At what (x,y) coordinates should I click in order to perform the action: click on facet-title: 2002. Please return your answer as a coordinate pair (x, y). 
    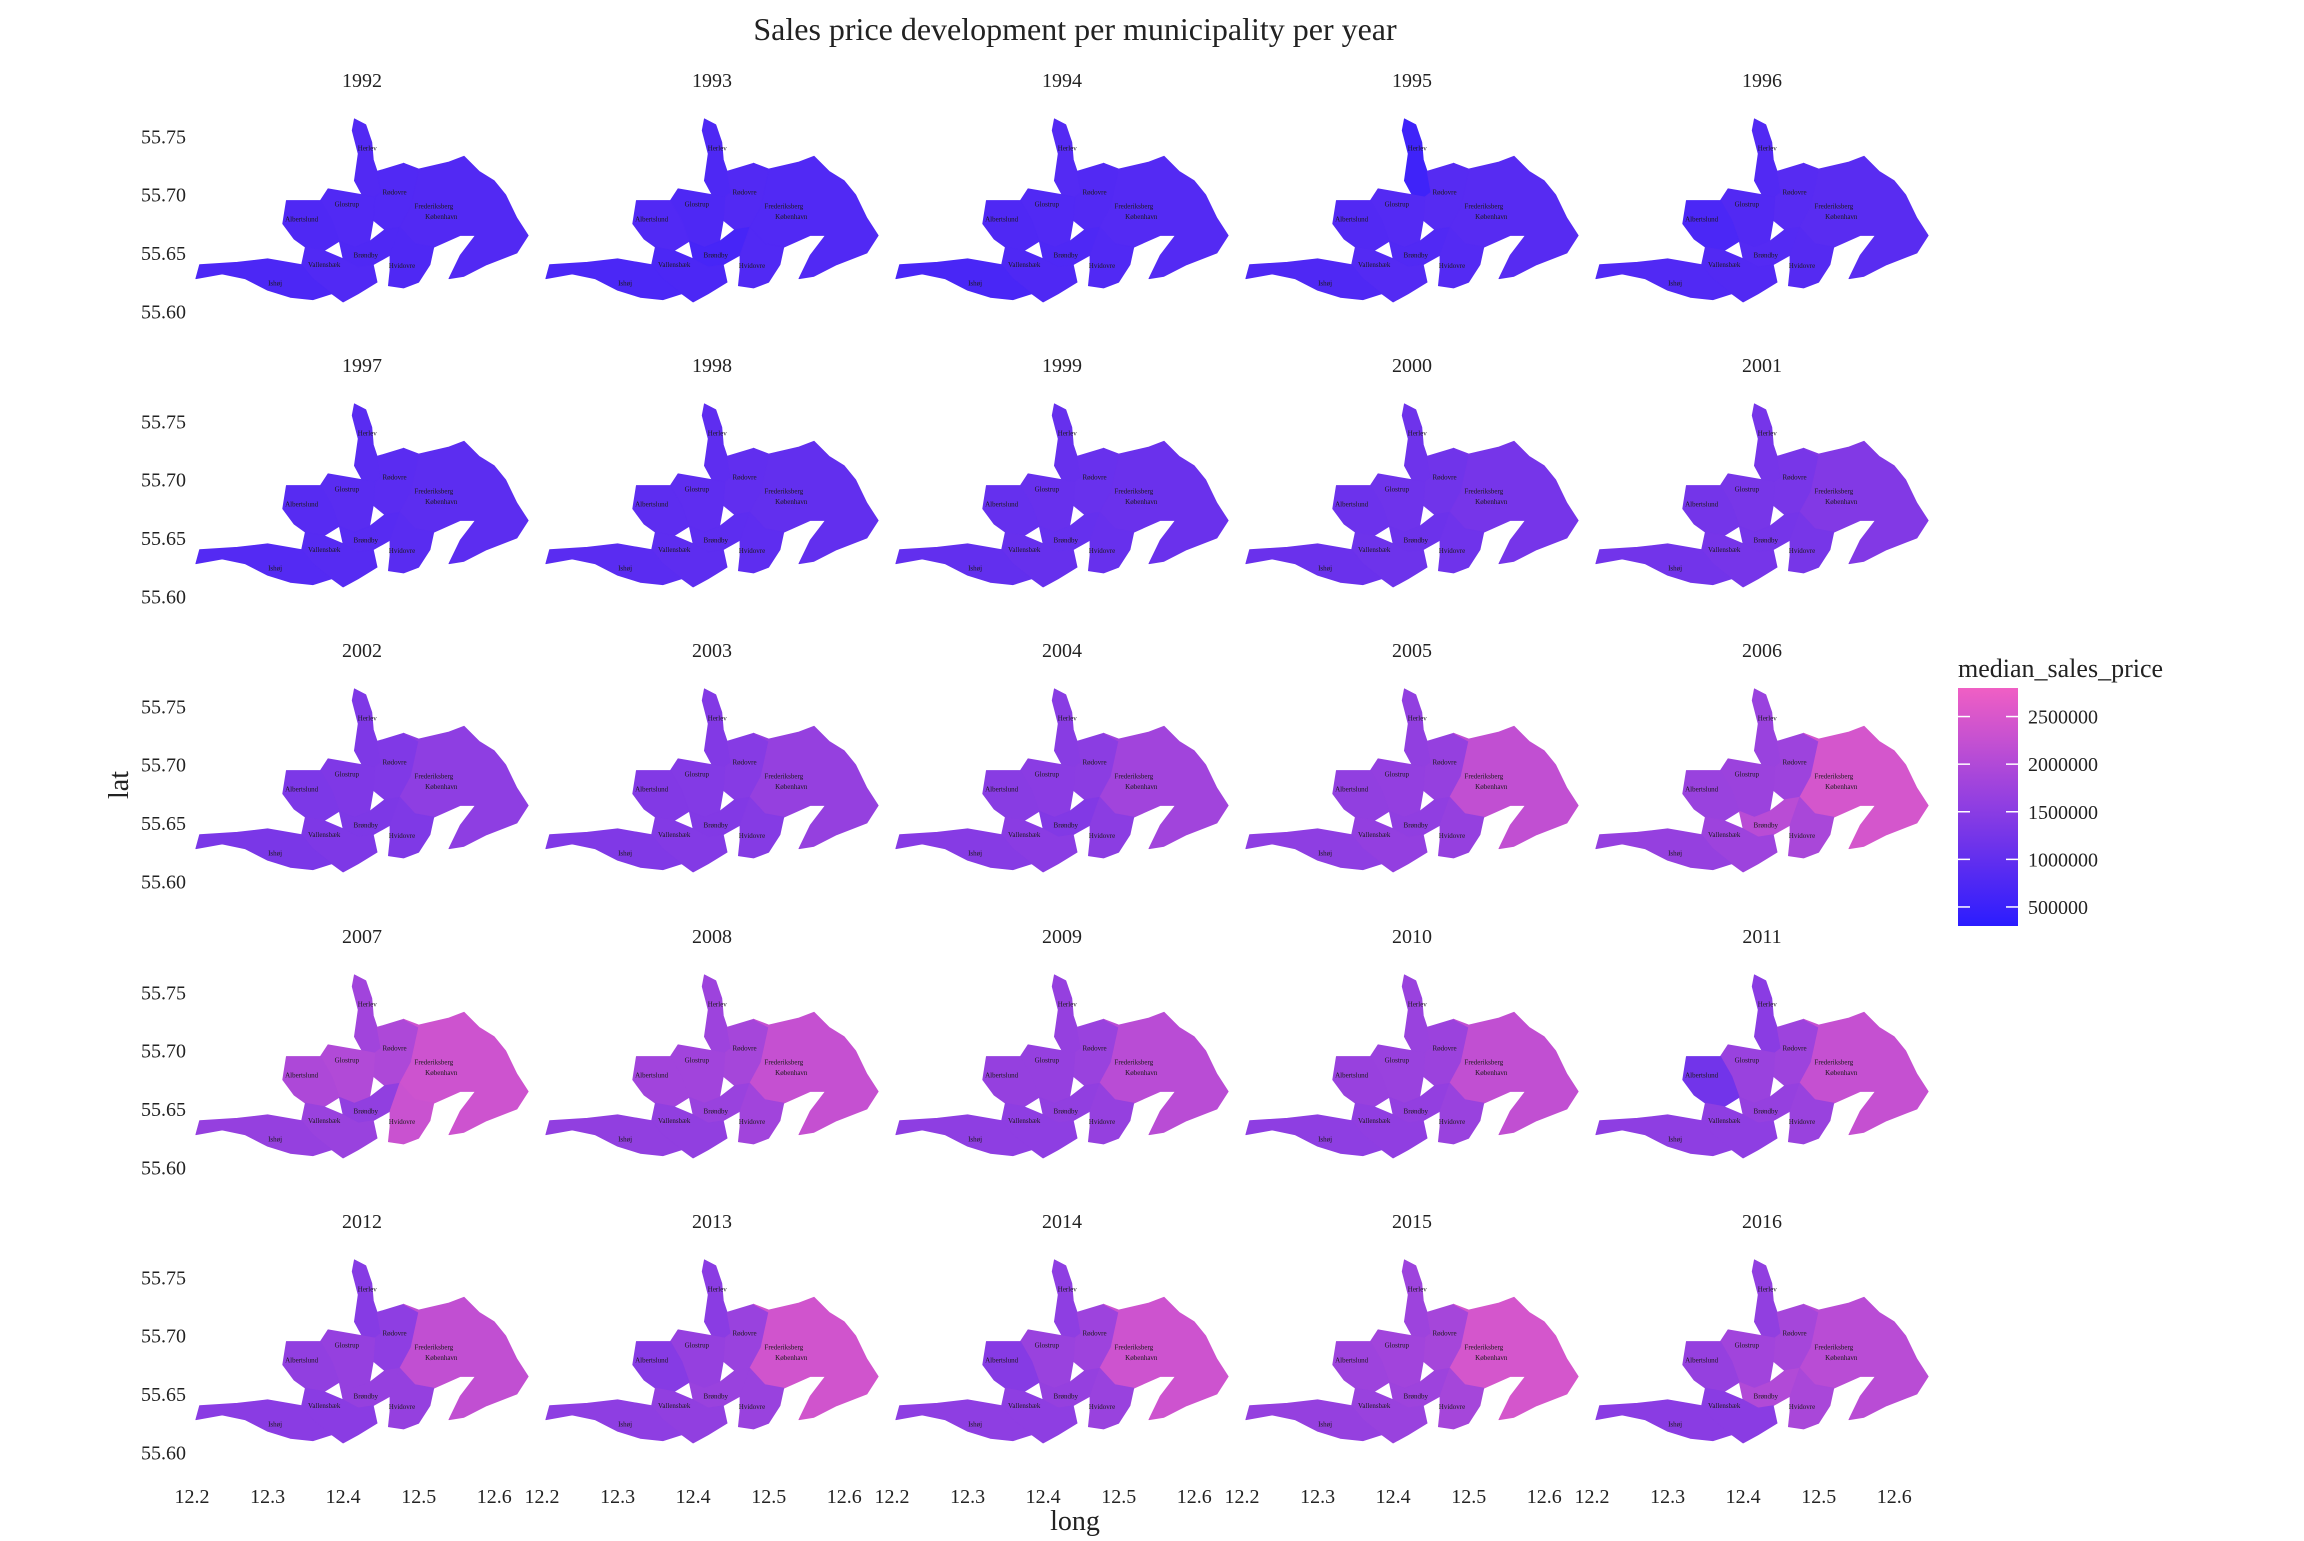
    Looking at the image, I should click on (362, 651).